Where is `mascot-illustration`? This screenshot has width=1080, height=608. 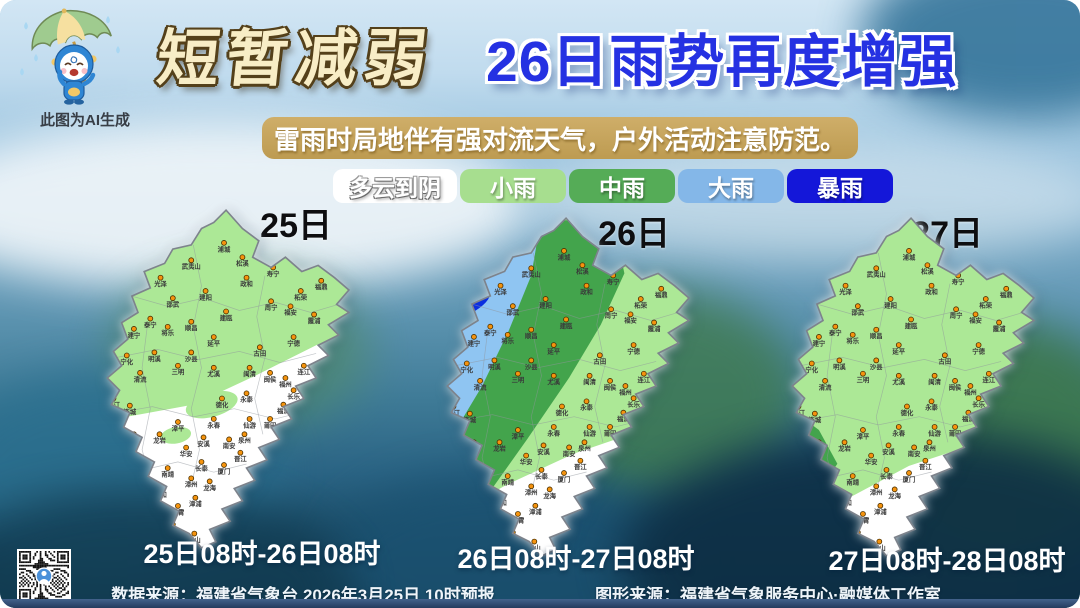
mascot-illustration is located at coordinates (70, 56).